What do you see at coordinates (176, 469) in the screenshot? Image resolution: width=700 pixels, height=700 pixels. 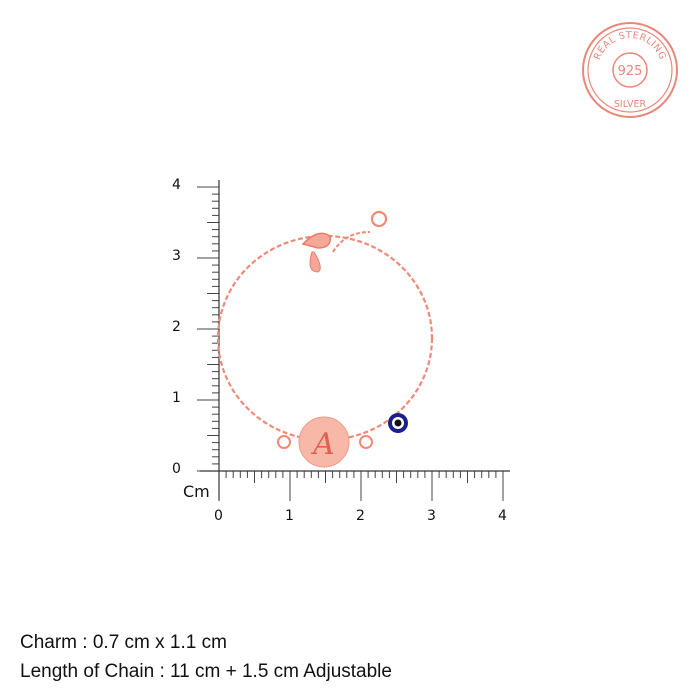 I see `y-tick-label: 0` at bounding box center [176, 469].